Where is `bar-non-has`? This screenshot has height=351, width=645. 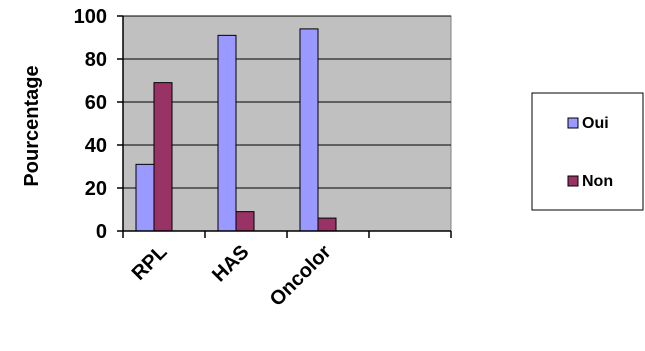
bar-non-has is located at coordinates (245, 221).